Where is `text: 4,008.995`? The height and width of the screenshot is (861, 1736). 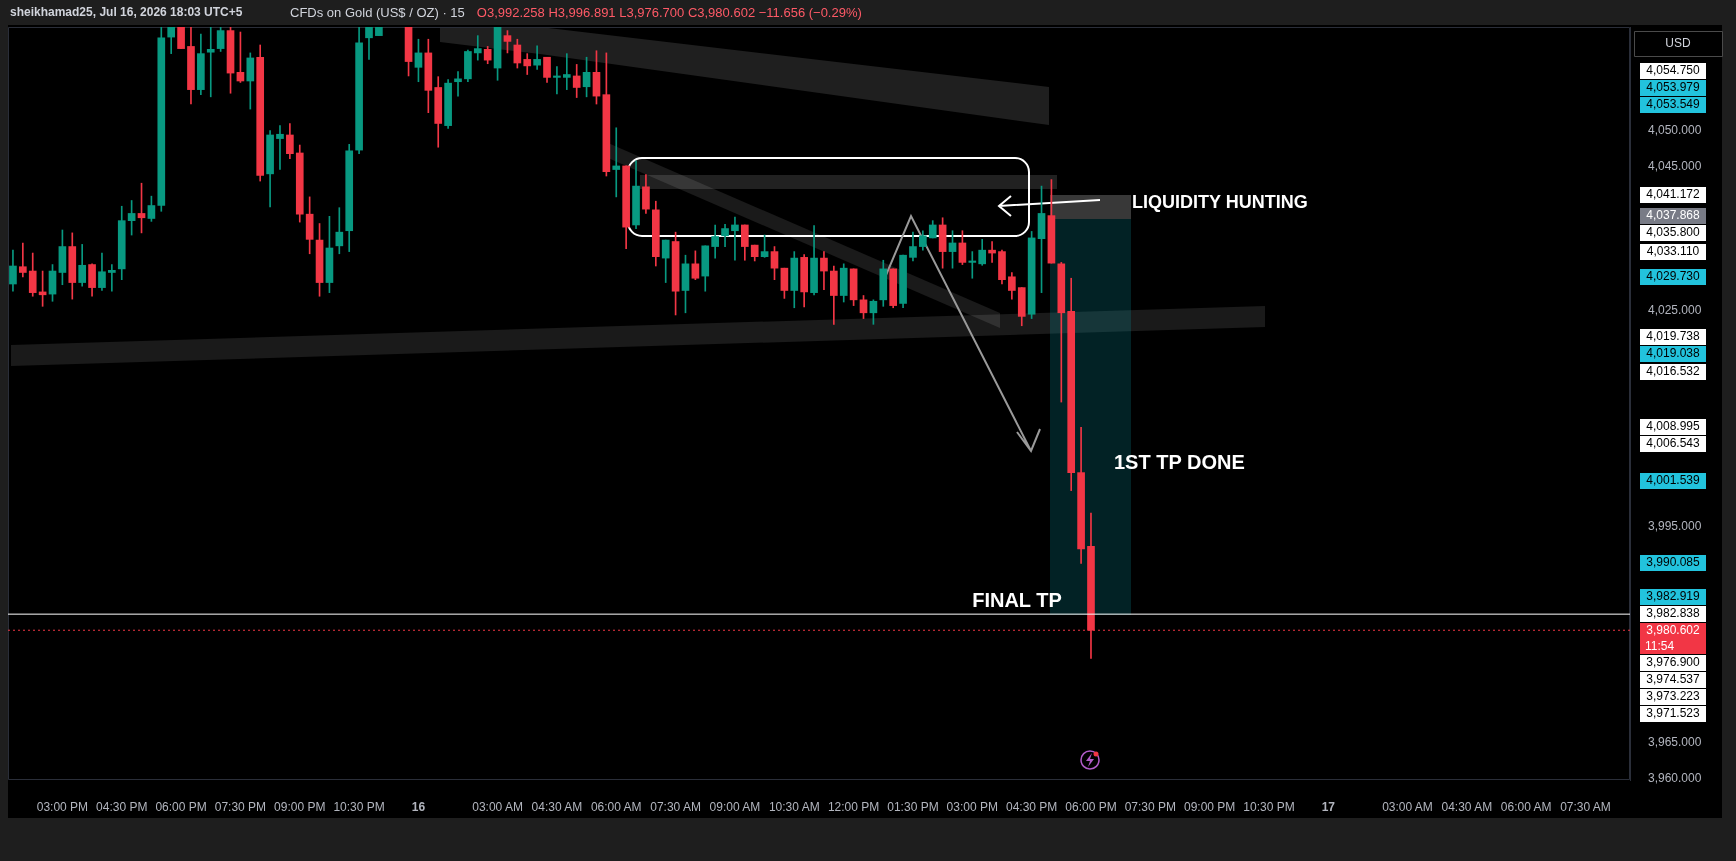 text: 4,008.995 is located at coordinates (1673, 426).